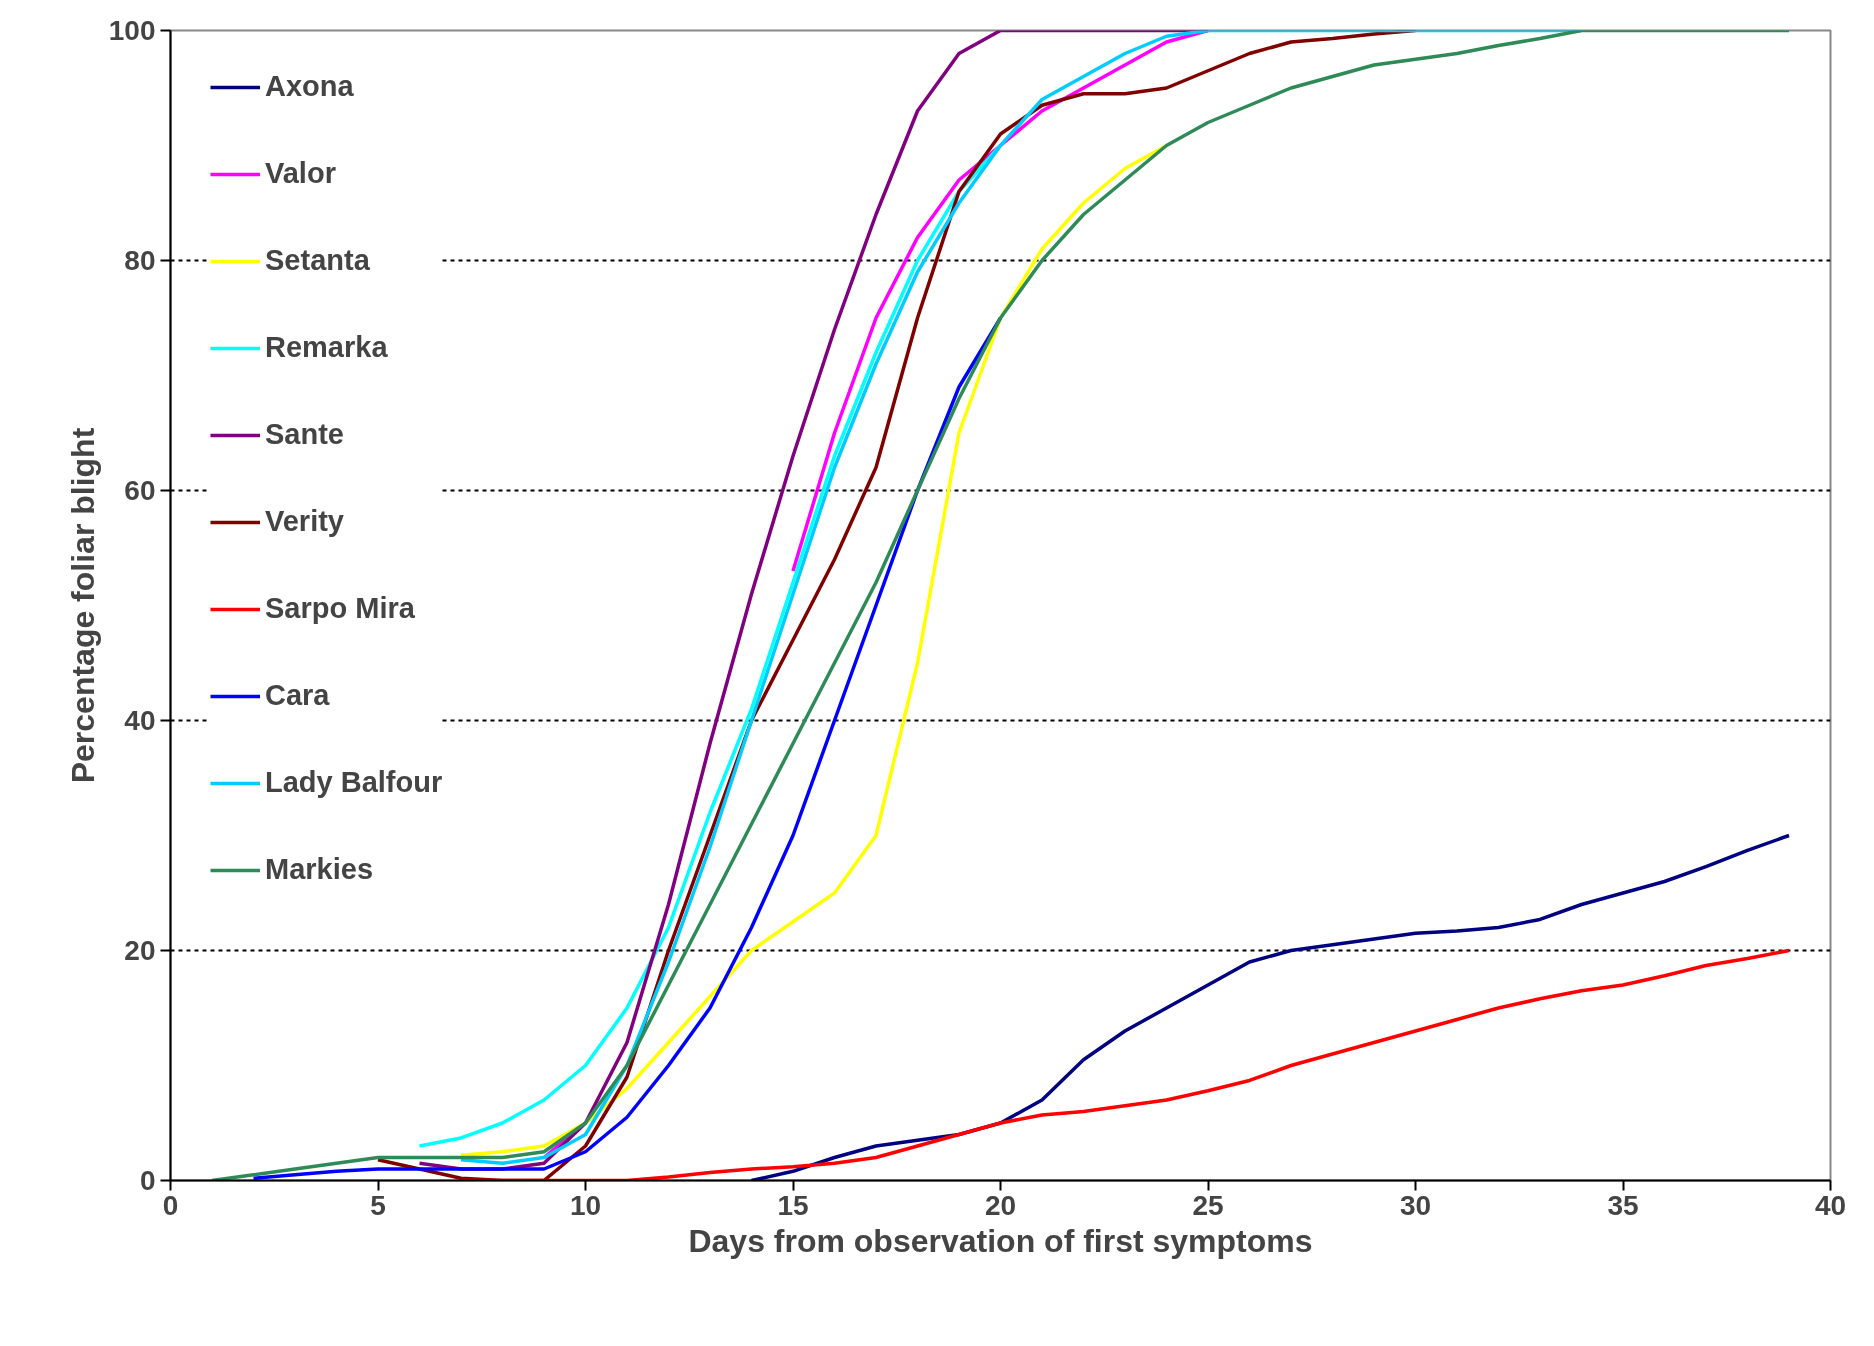  What do you see at coordinates (304, 434) in the screenshot?
I see `legend-label: Sante` at bounding box center [304, 434].